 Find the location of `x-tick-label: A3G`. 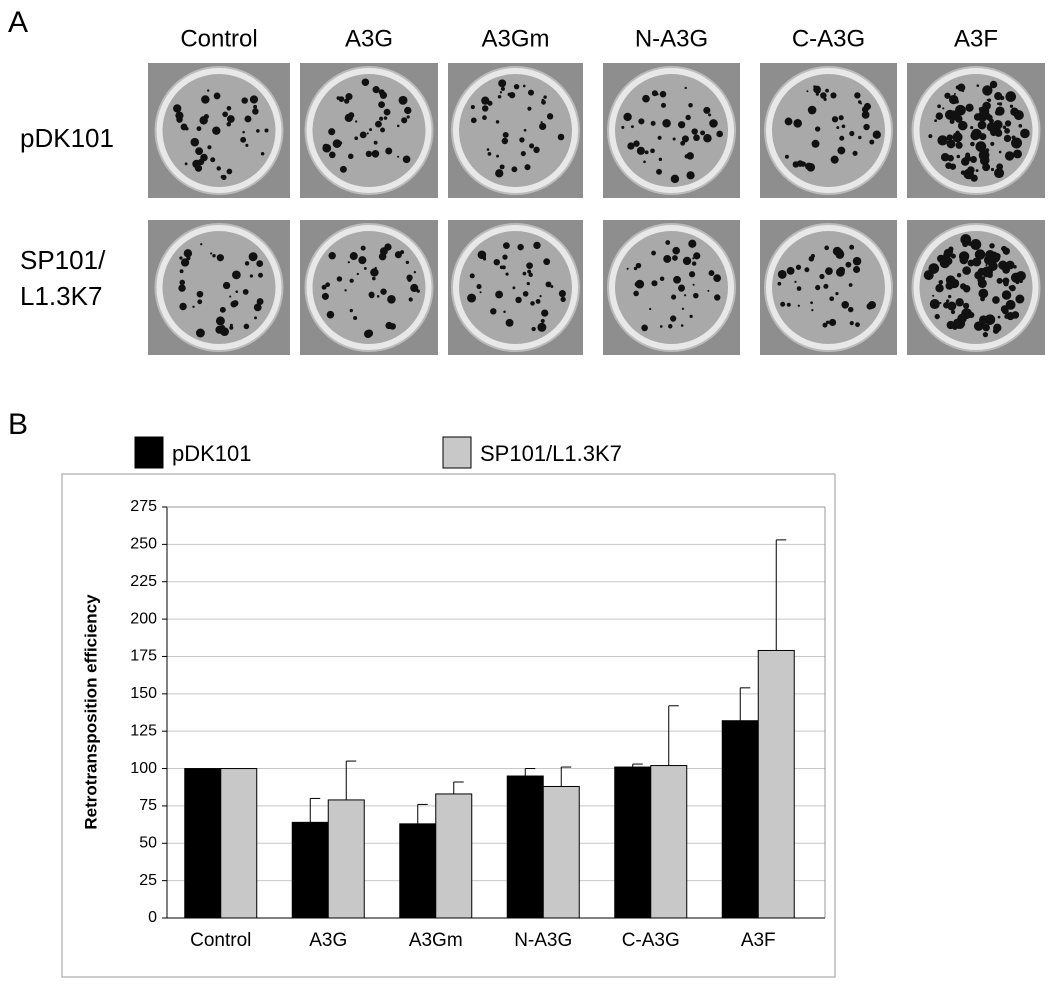

x-tick-label: A3G is located at coordinates (328, 940).